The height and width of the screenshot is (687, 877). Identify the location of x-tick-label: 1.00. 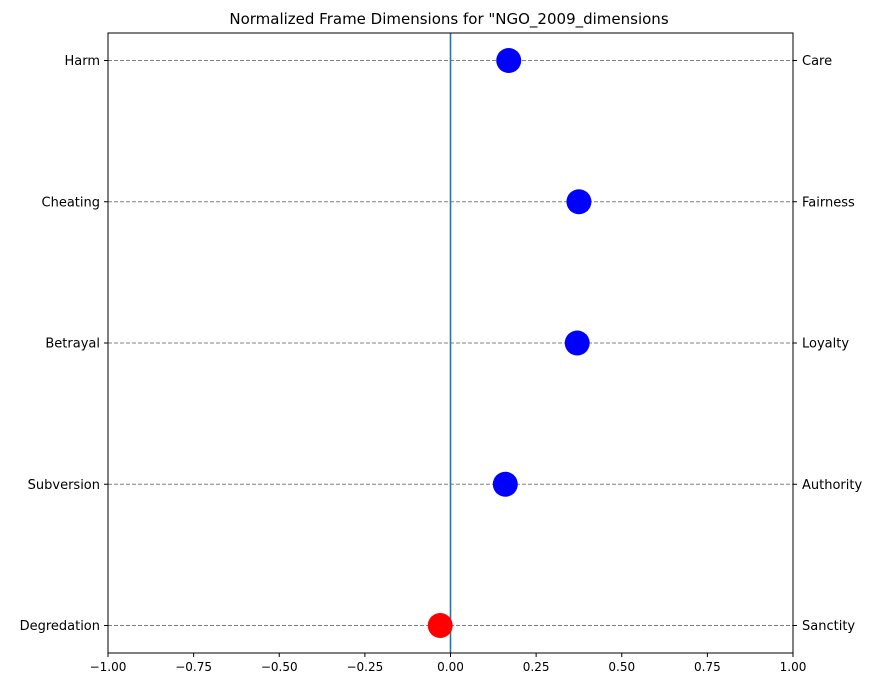
(793, 667).